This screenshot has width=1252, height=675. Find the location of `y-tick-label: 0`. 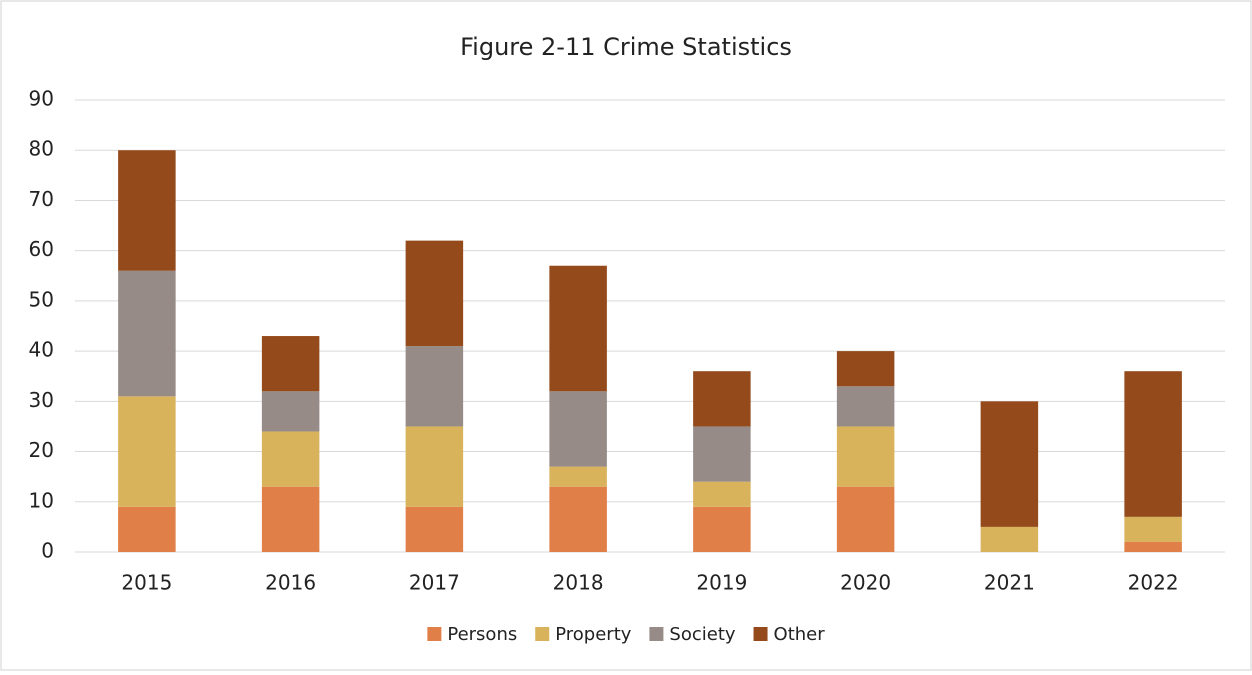

y-tick-label: 0 is located at coordinates (47, 551).